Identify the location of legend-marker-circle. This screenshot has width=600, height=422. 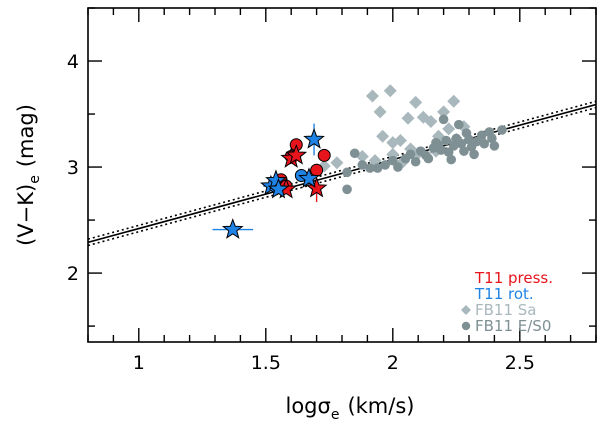
(466, 326).